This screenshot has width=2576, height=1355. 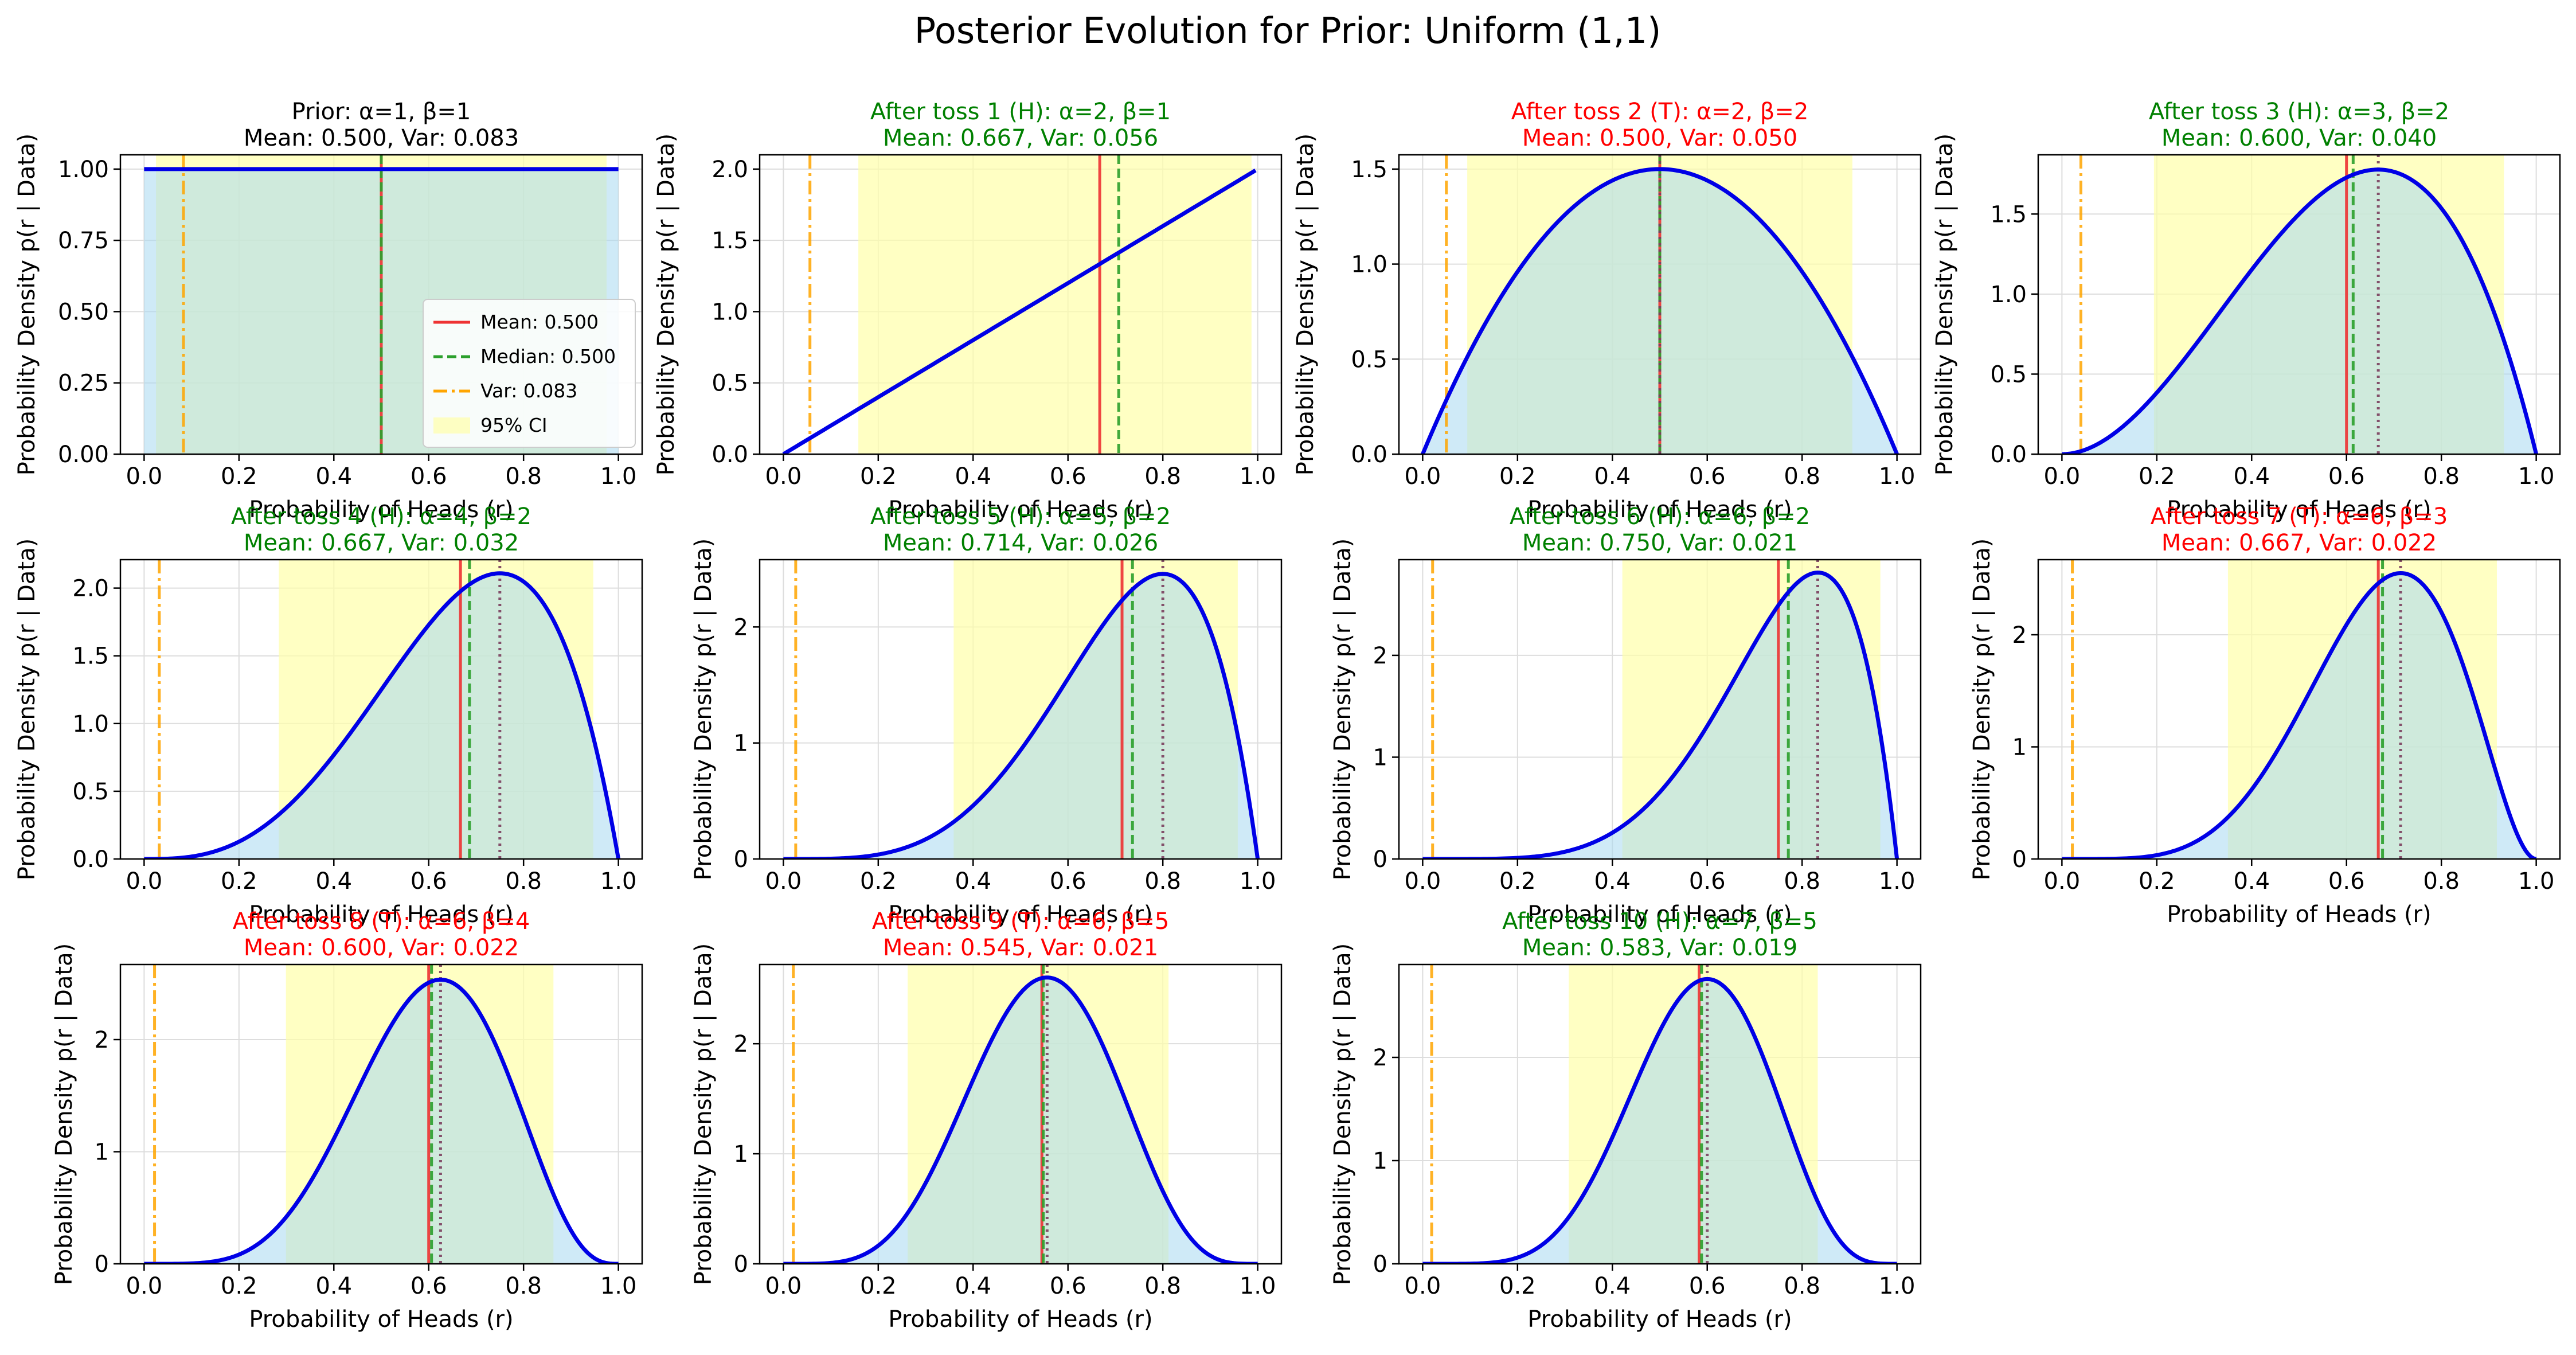 What do you see at coordinates (381, 543) in the screenshot?
I see `subplot-title-line2: Mean: 0.667, Var: 0.032` at bounding box center [381, 543].